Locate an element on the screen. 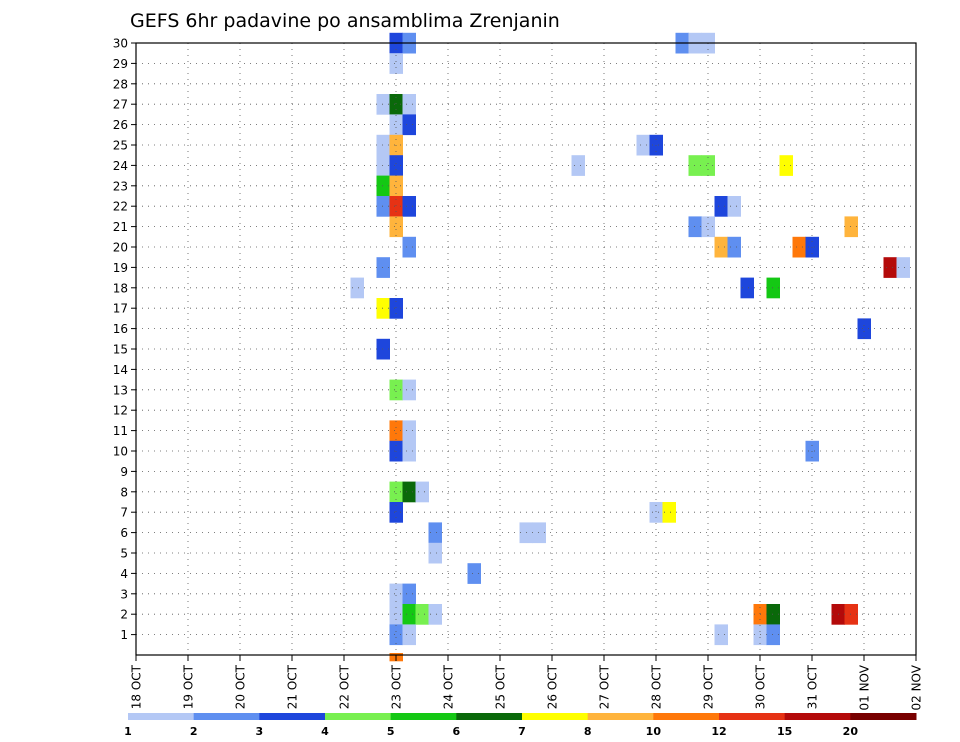  colorbar-label: 12 is located at coordinates (718, 731).